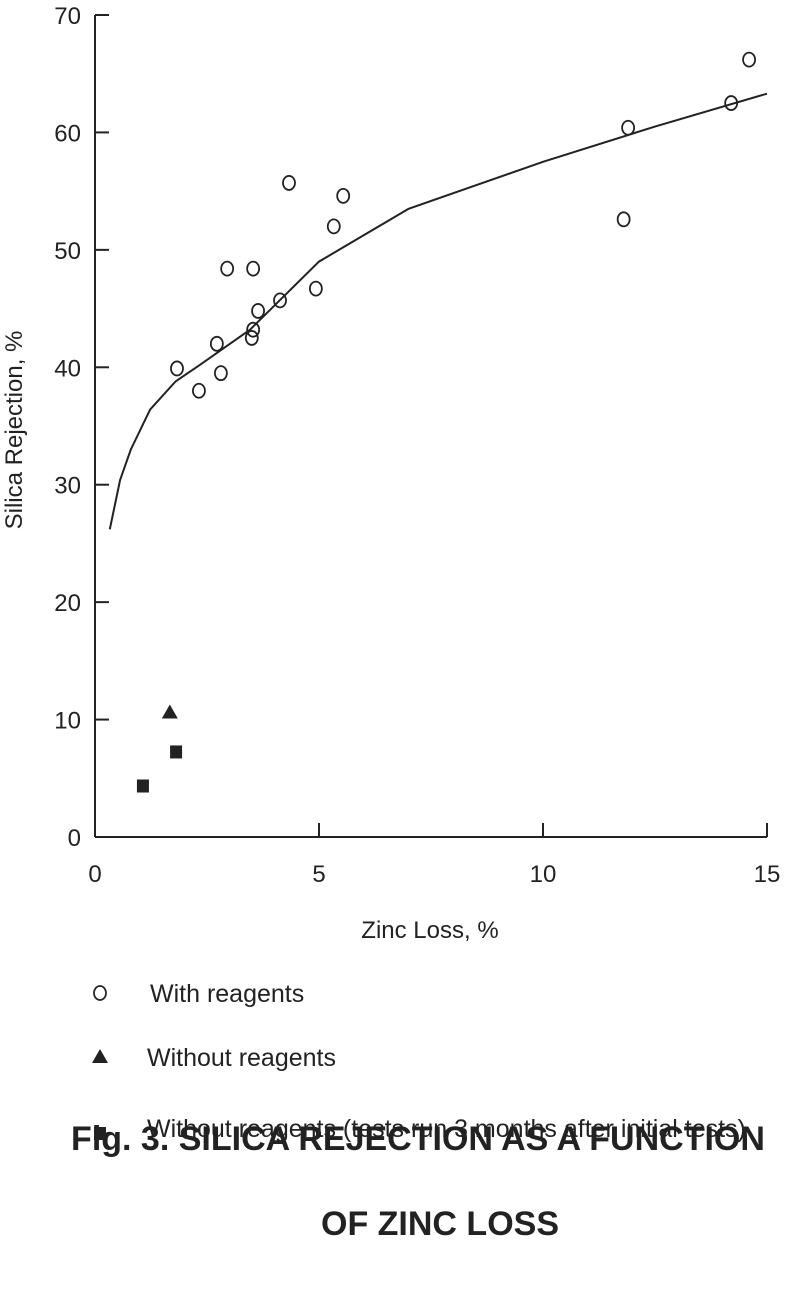 This screenshot has height=1301, width=800. I want to click on y-tick-label: 60, so click(67, 133).